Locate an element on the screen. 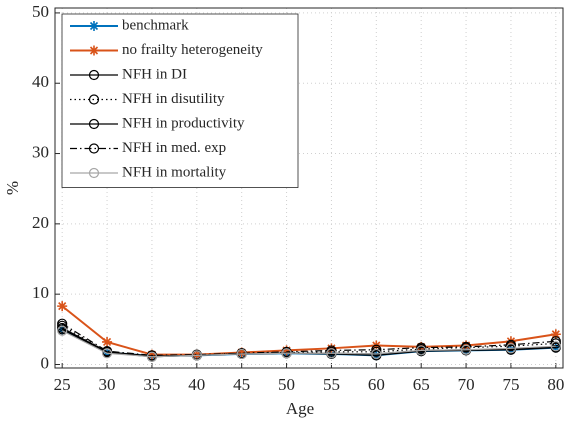  legend-label: NFH in med. exp is located at coordinates (174, 148).